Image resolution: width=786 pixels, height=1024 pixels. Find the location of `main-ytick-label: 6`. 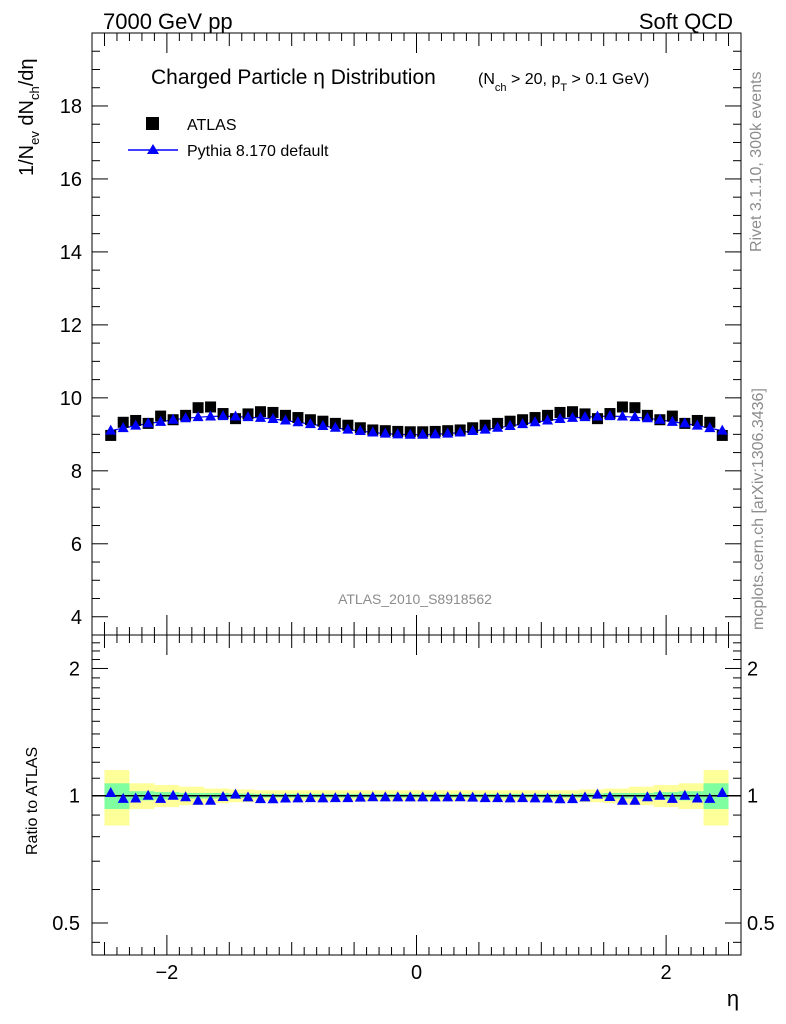

main-ytick-label: 6 is located at coordinates (76, 545).